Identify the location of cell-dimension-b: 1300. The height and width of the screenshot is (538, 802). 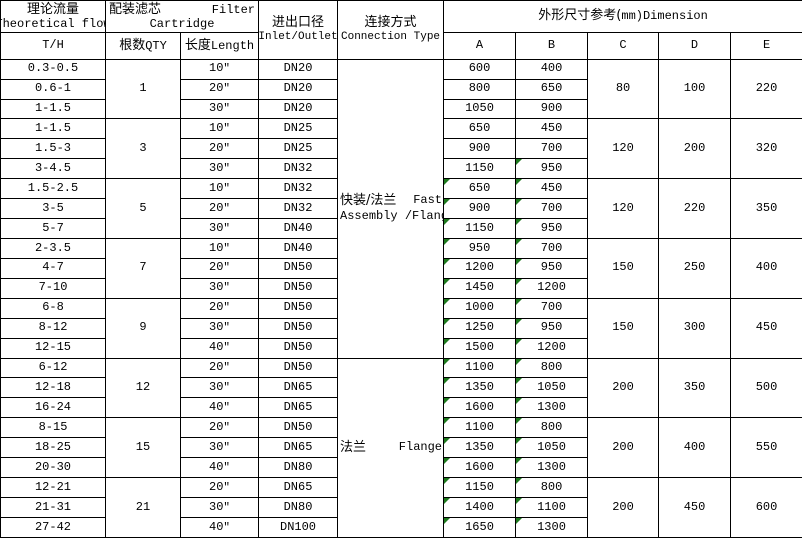
(552, 527).